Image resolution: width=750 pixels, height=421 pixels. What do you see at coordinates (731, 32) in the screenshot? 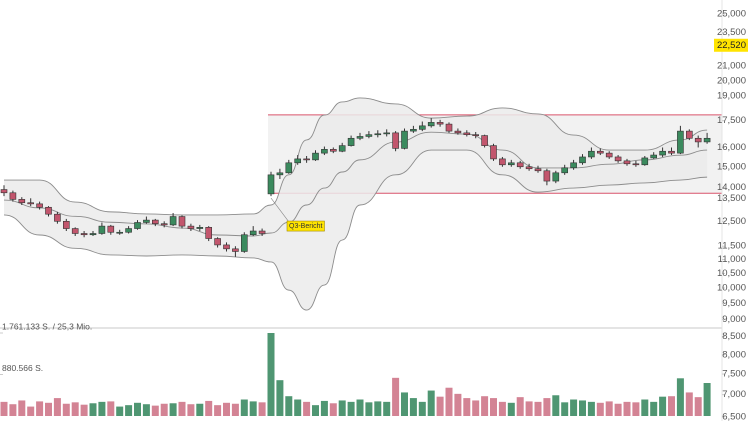
I see `y-tick-label: 23,500` at bounding box center [731, 32].